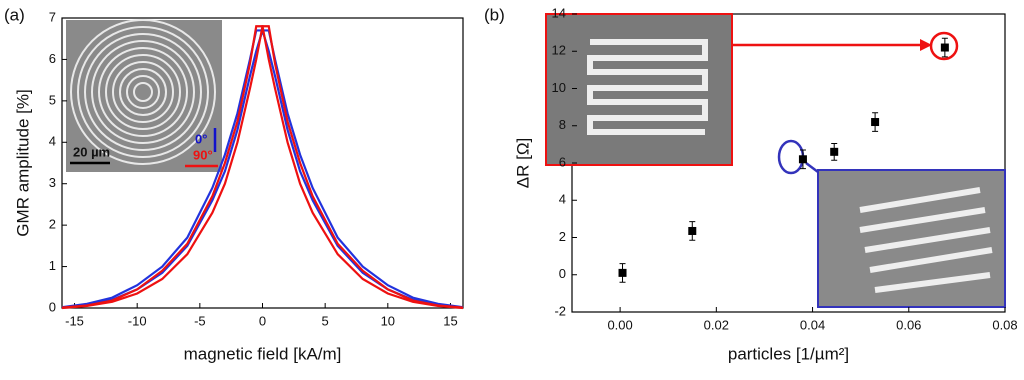 The image size is (1024, 380). I want to click on y-tick-label: 14, so click(559, 12).